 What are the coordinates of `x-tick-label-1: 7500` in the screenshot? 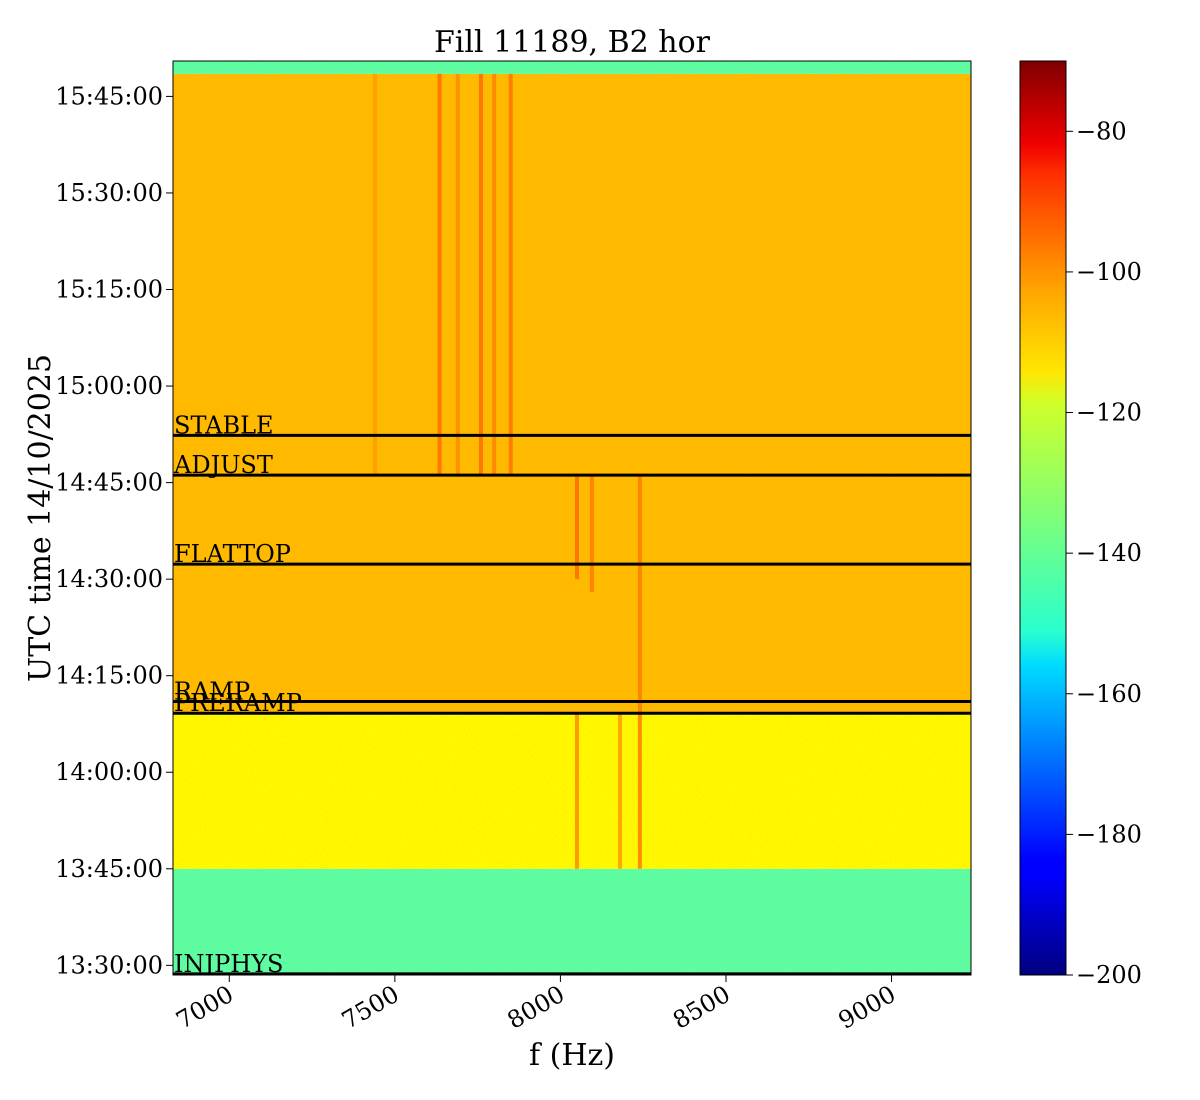 It's located at (370, 1007).